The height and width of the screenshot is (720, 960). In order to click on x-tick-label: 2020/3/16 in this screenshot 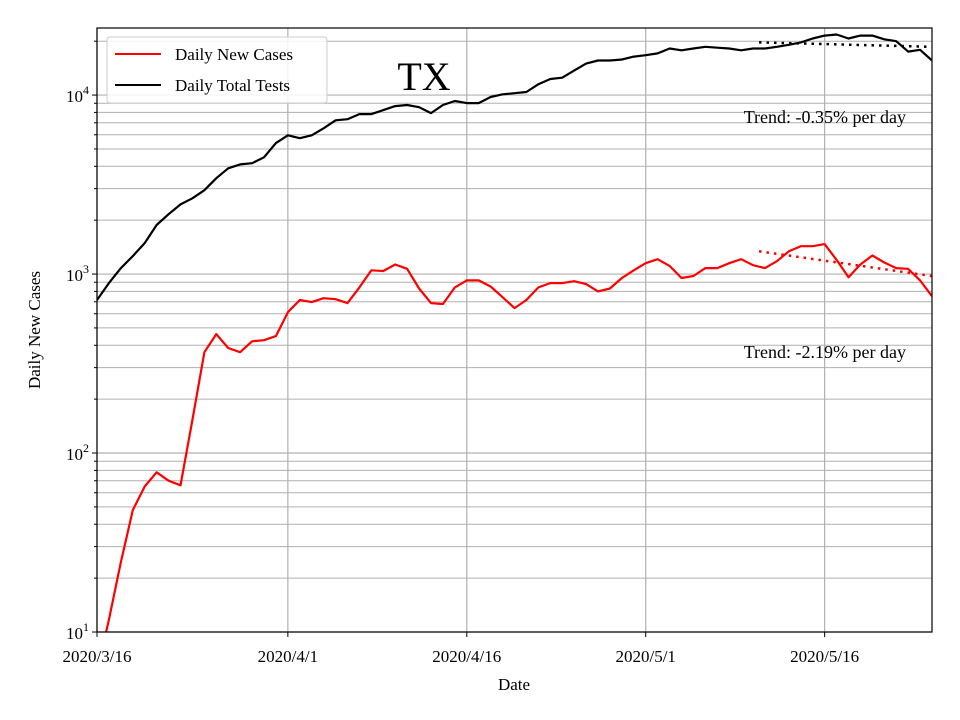, I will do `click(97, 656)`.